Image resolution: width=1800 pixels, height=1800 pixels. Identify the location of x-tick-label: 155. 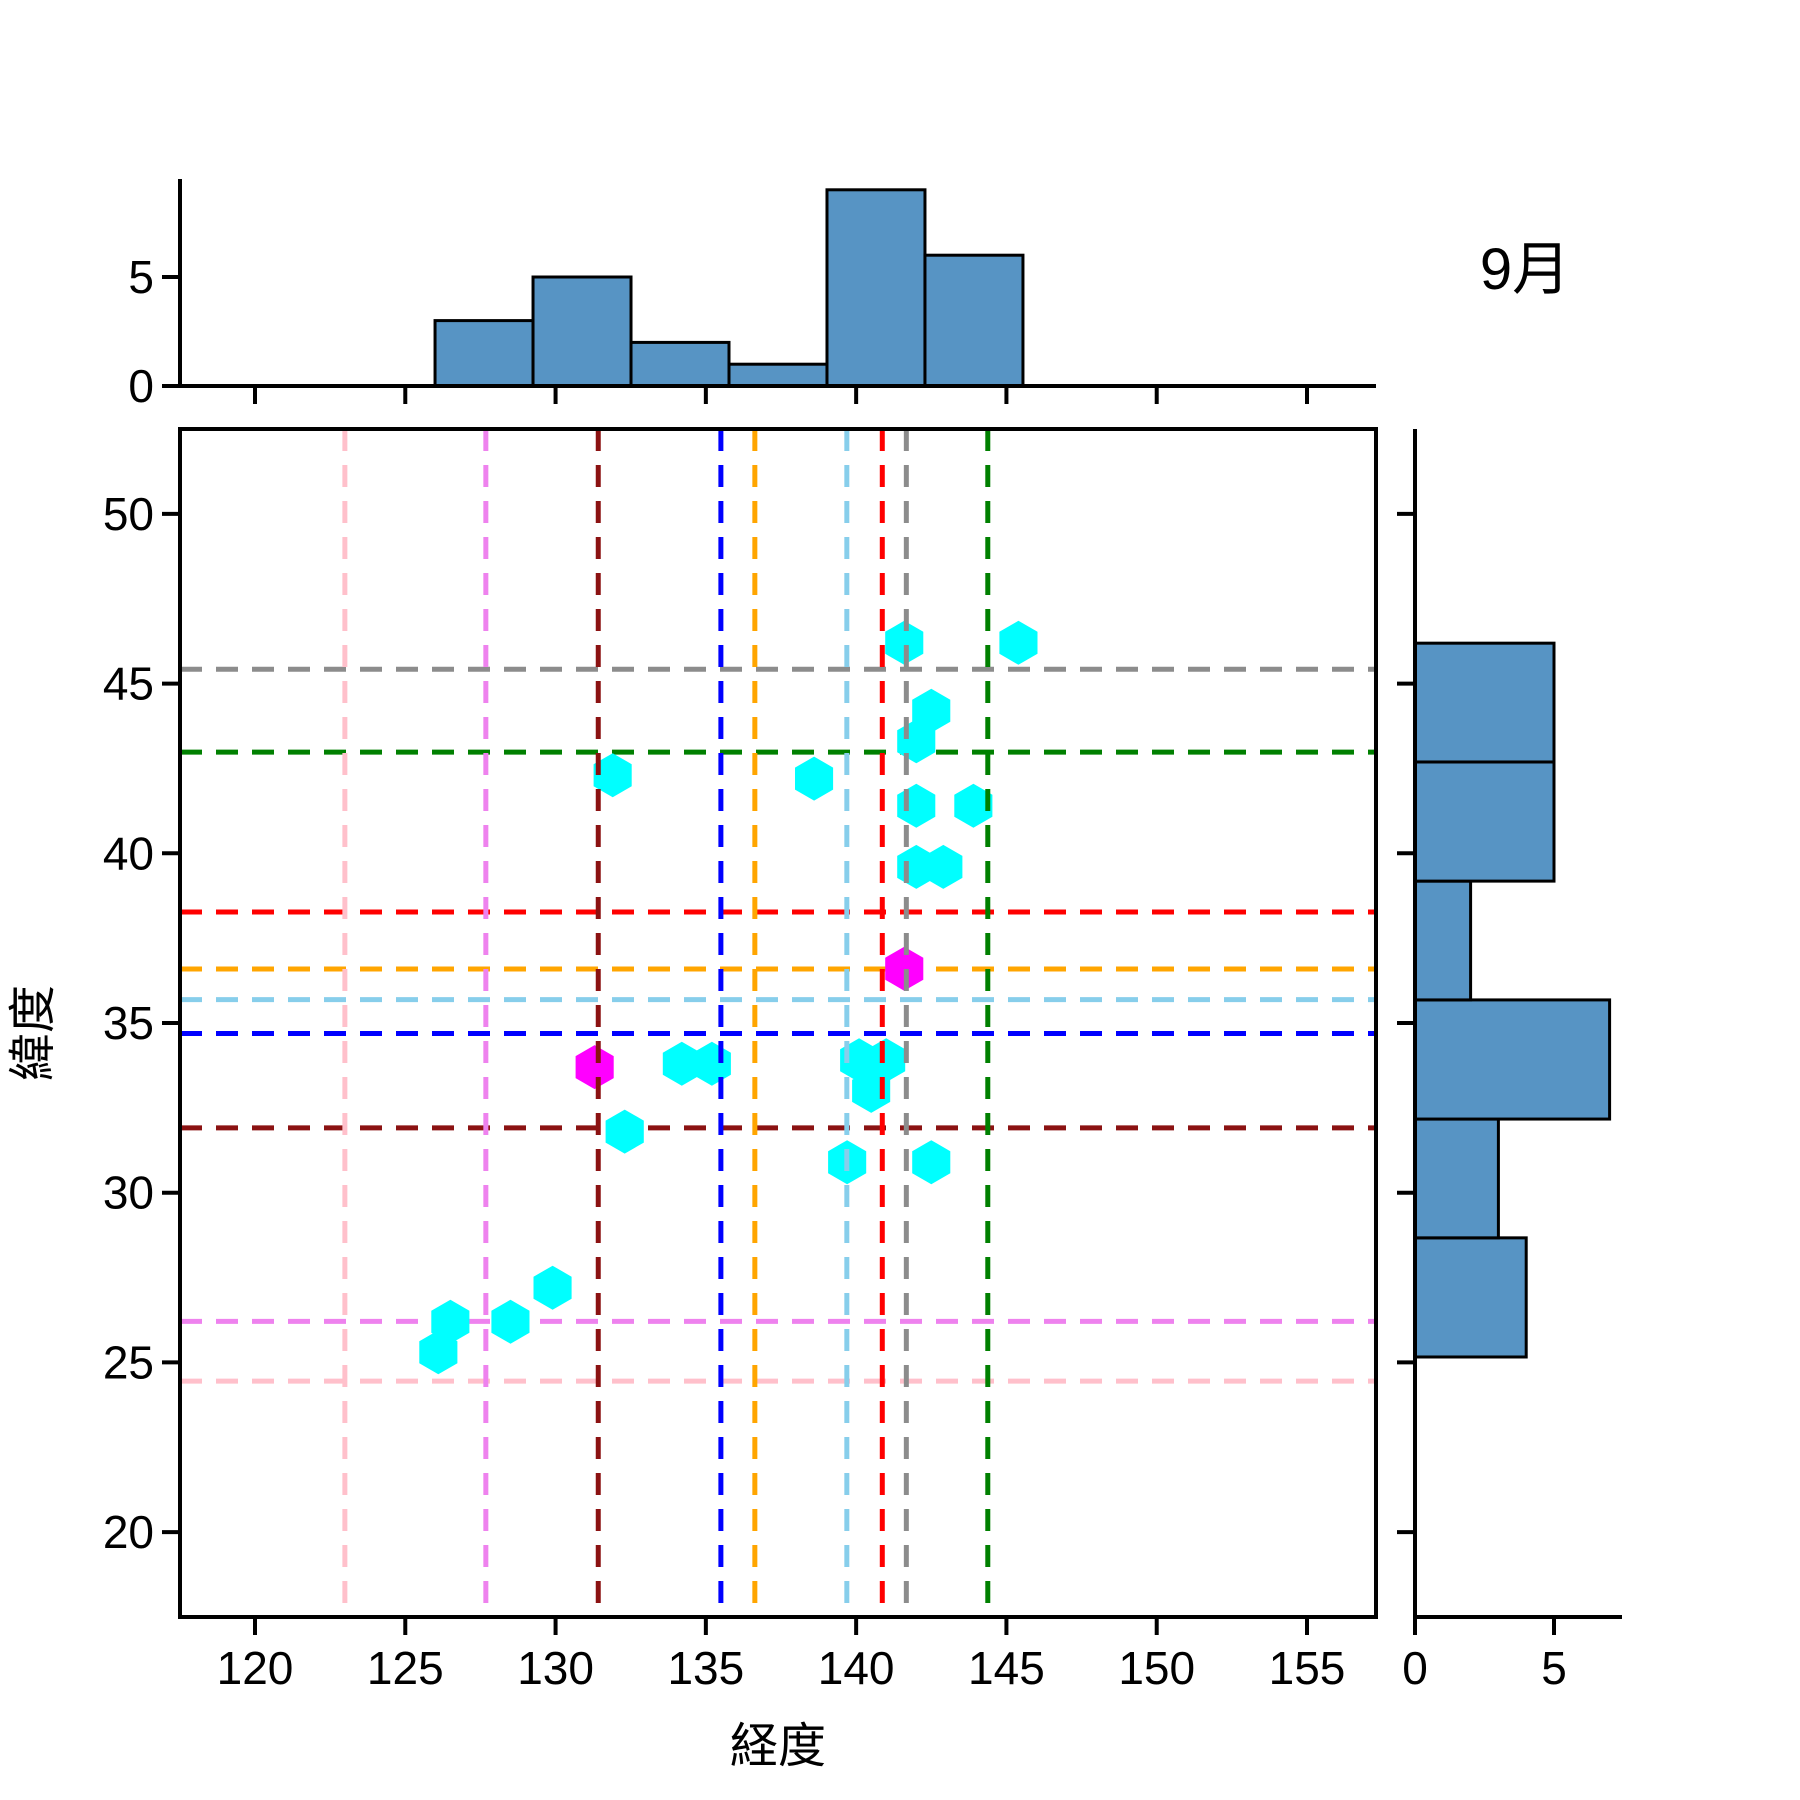
(1307, 1668).